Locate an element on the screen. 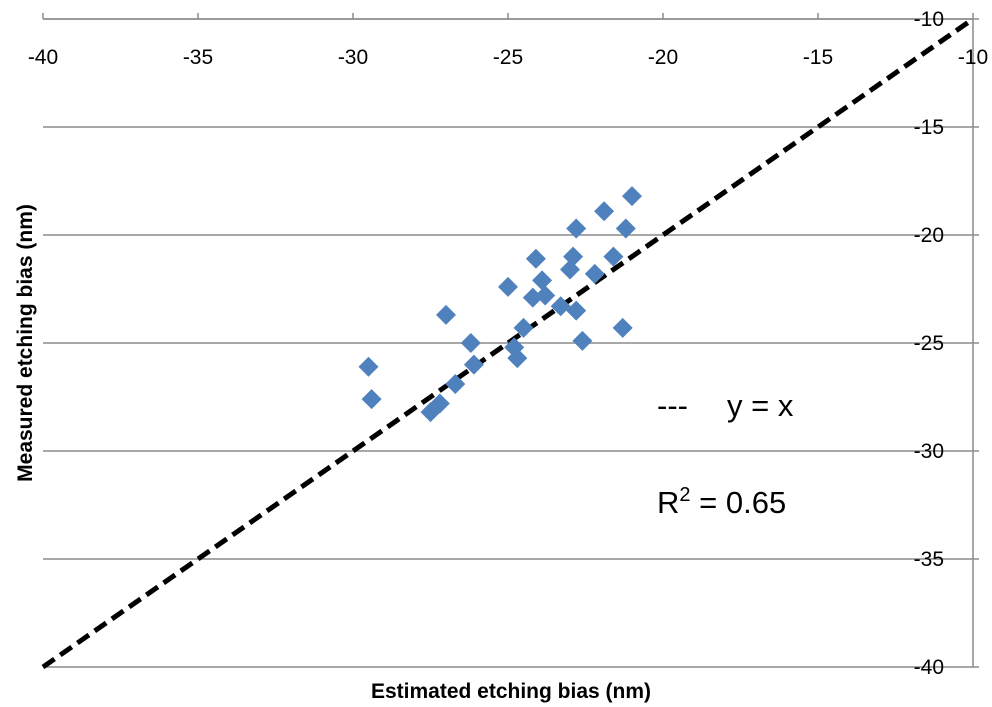  y-tick-label: -35 is located at coordinates (929, 559).